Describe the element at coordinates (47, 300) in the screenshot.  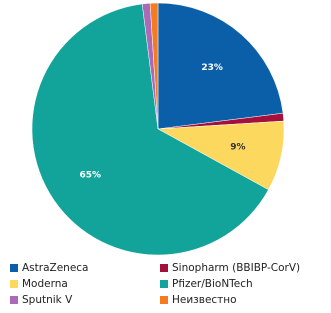
I see `legend-label: Sputnik V` at that location.